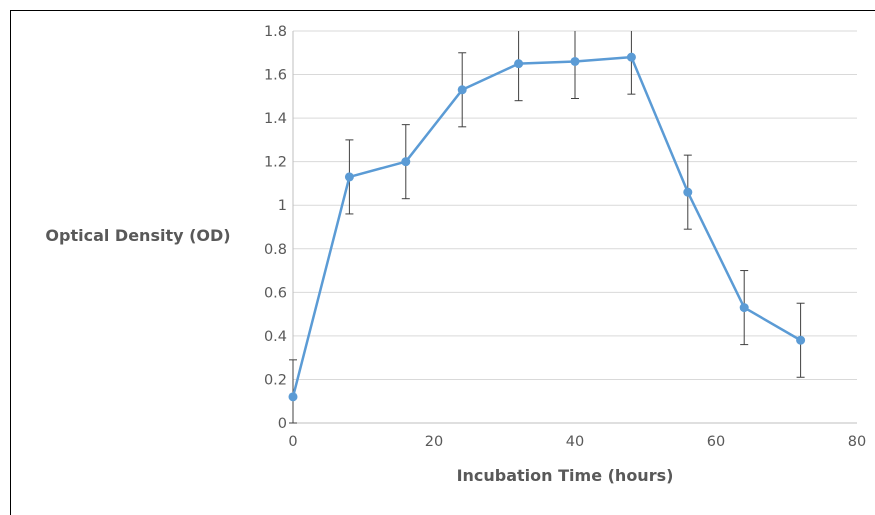  What do you see at coordinates (275, 380) in the screenshot?
I see `y-tick-label: 0.2` at bounding box center [275, 380].